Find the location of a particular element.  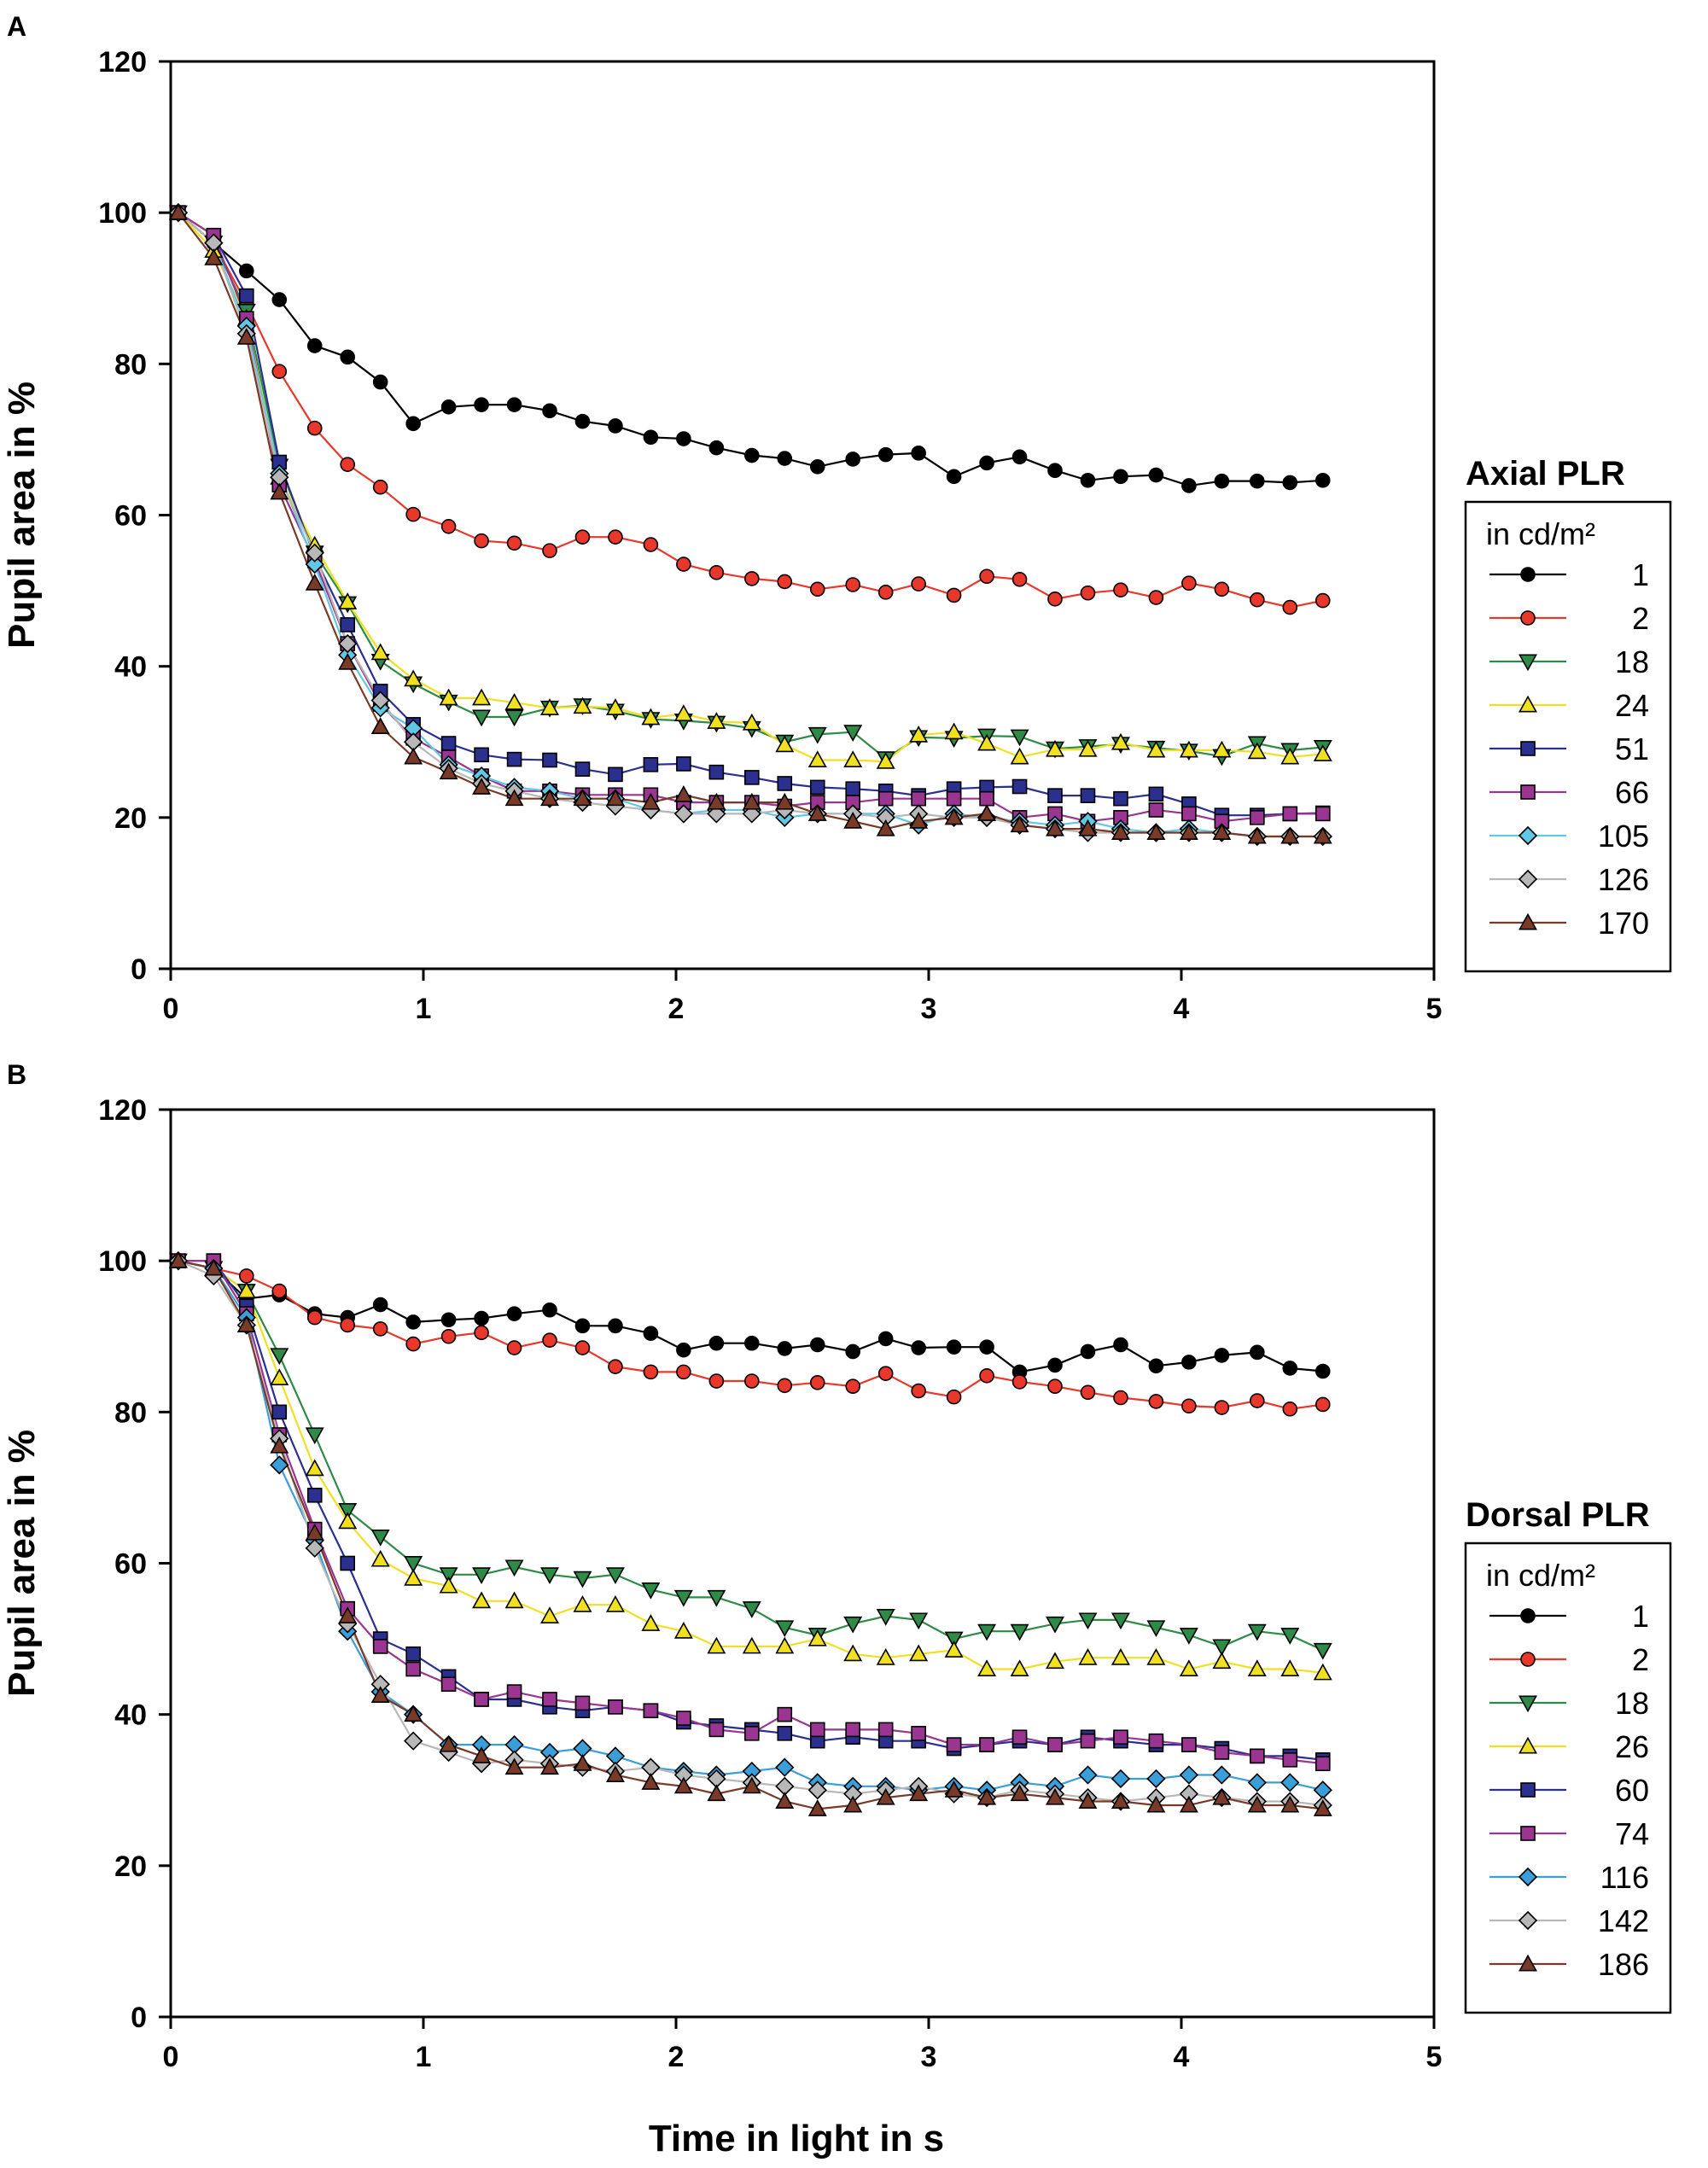

x-tick-label: 1 is located at coordinates (424, 1009).